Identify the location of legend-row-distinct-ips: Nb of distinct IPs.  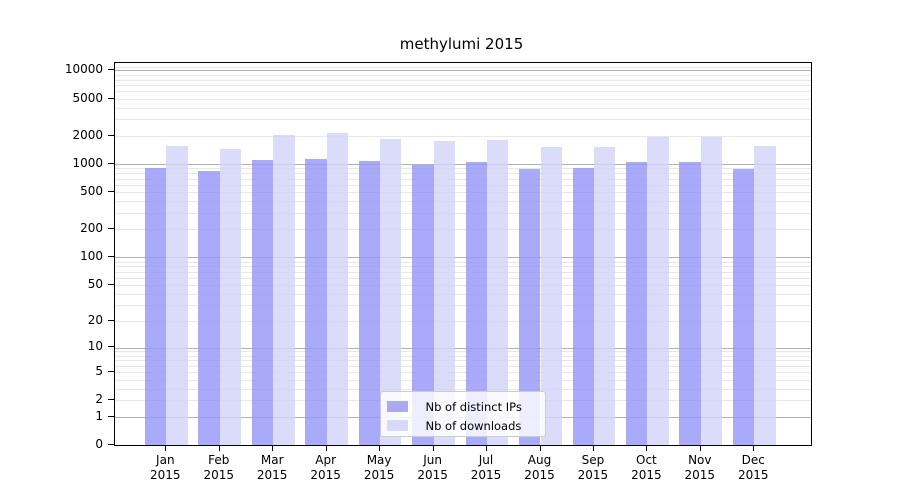
(461, 406).